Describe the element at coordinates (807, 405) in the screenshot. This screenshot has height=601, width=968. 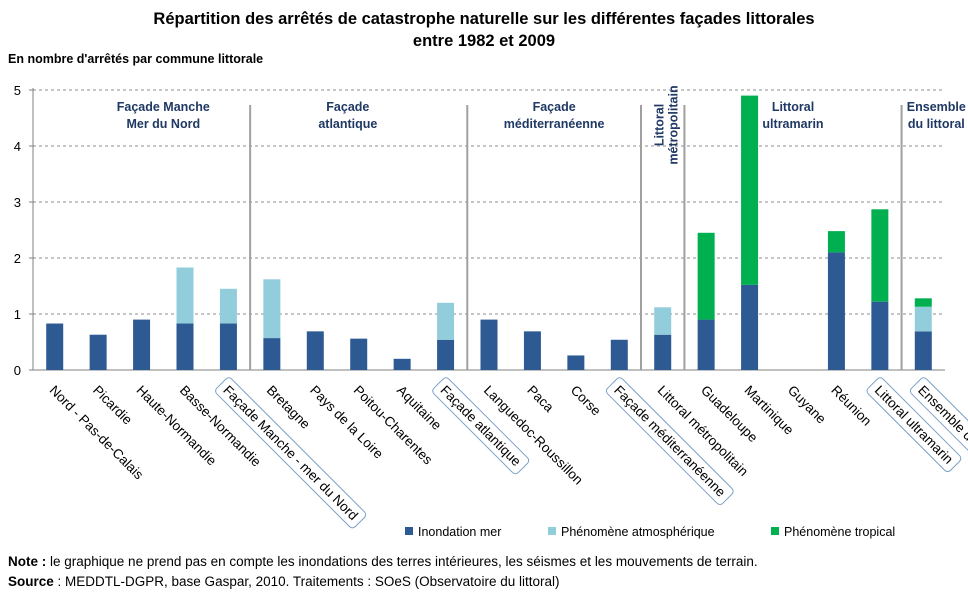
I see `x-tick-label: Guyane` at that location.